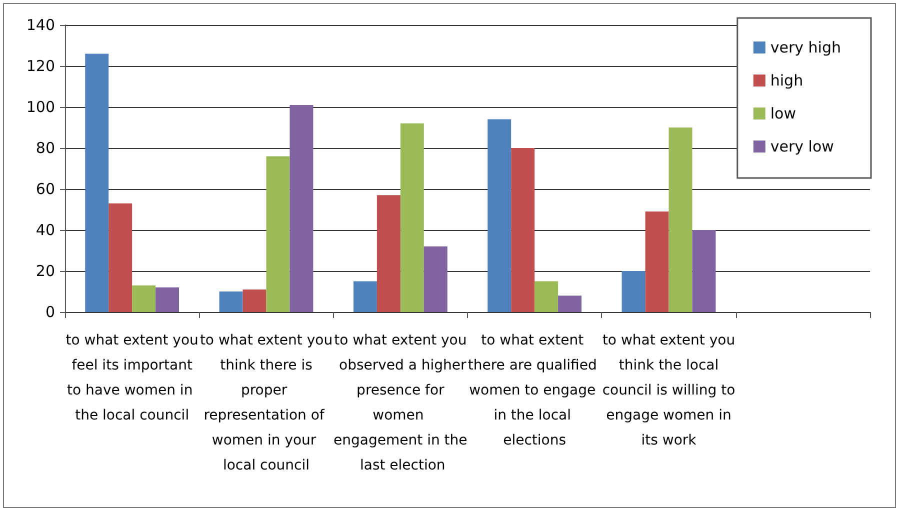  What do you see at coordinates (266, 403) in the screenshot?
I see `x-tick-label: to what extent you think there is proper representation of women in your local council` at bounding box center [266, 403].